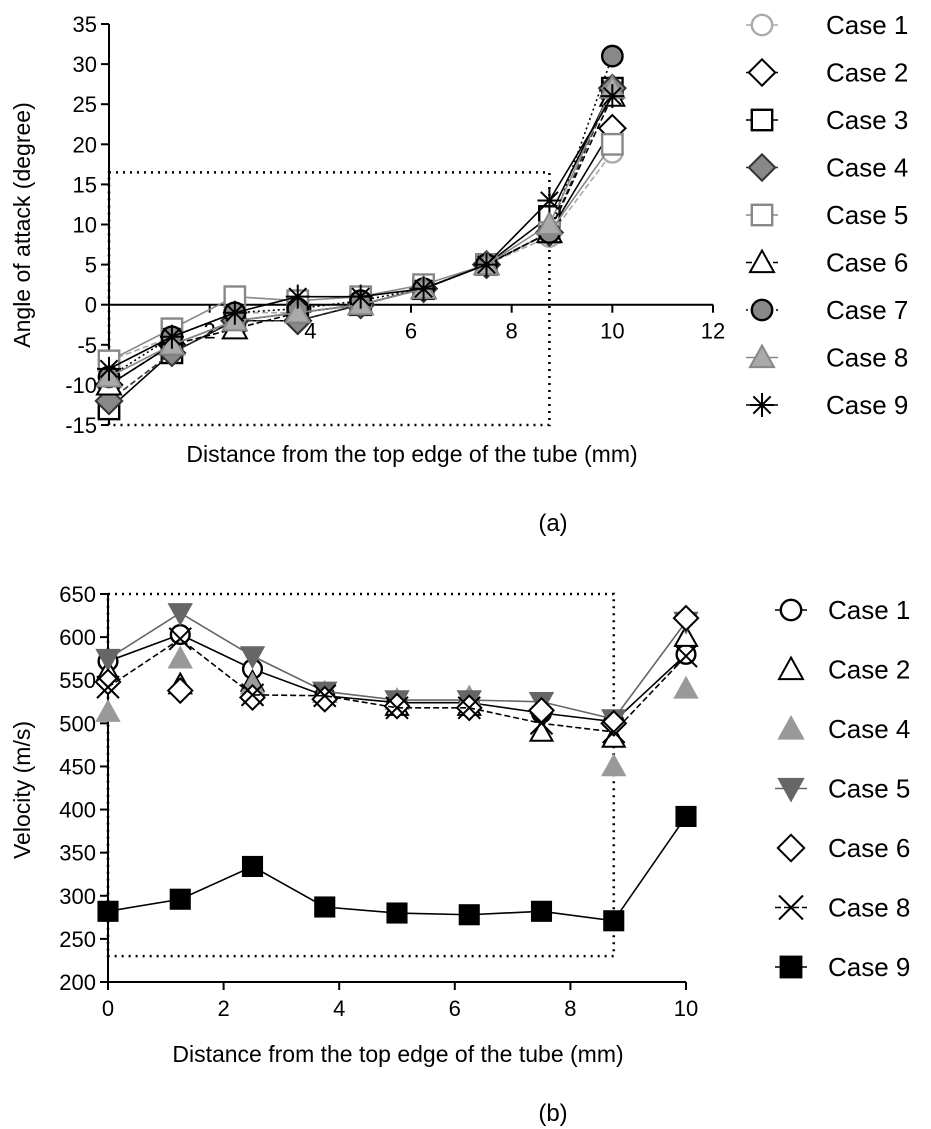  Describe the element at coordinates (827, 358) in the screenshot. I see `legend-item-case-8-a: Case 8` at that location.